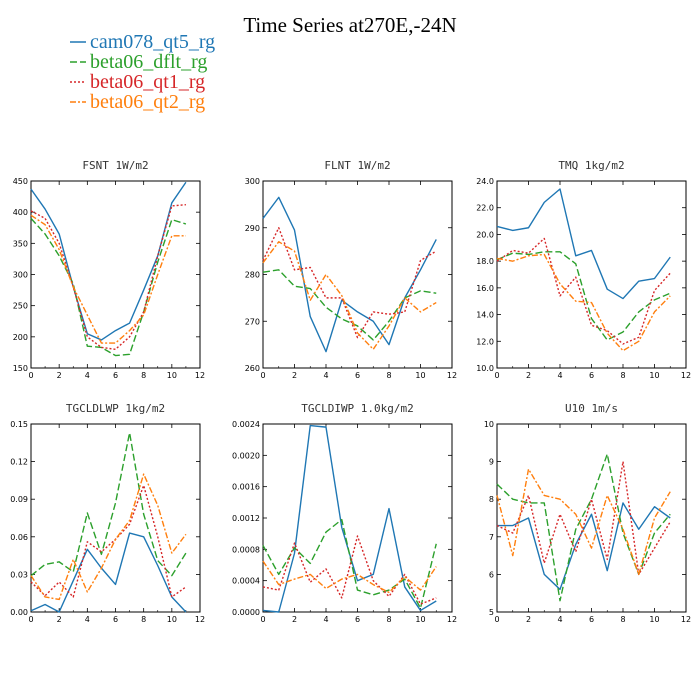 This screenshot has height=700, width=700. I want to click on legend-item: beta06_qt2_rg, so click(137, 102).